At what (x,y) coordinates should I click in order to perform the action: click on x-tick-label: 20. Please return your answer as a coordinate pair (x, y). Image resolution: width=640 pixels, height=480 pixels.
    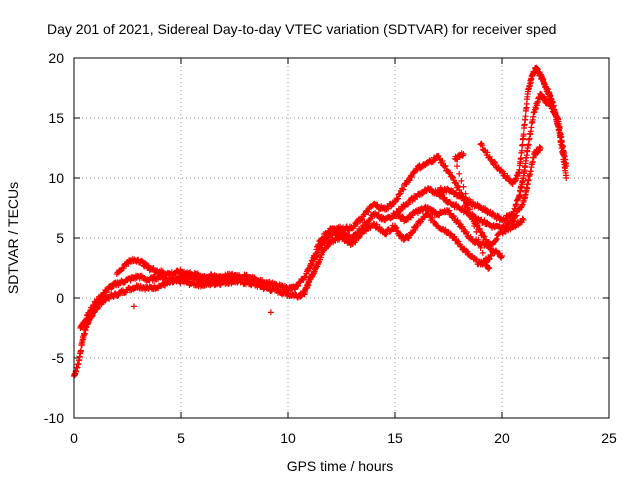
    Looking at the image, I should click on (502, 438).